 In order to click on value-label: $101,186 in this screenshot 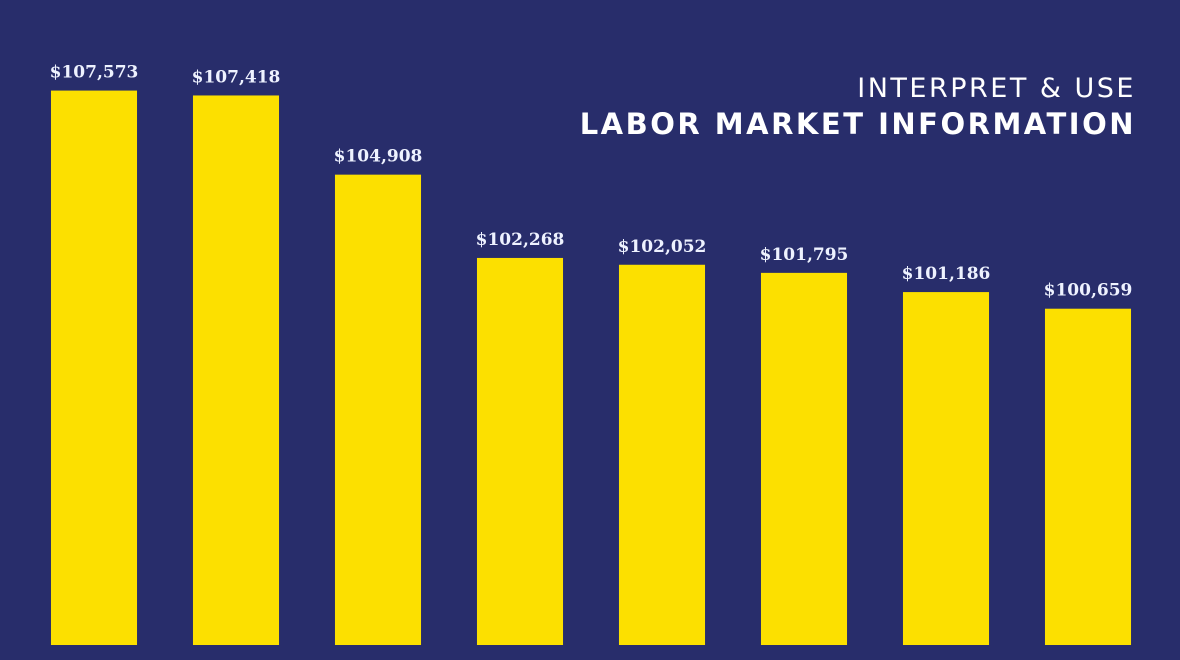, I will do `click(946, 274)`.